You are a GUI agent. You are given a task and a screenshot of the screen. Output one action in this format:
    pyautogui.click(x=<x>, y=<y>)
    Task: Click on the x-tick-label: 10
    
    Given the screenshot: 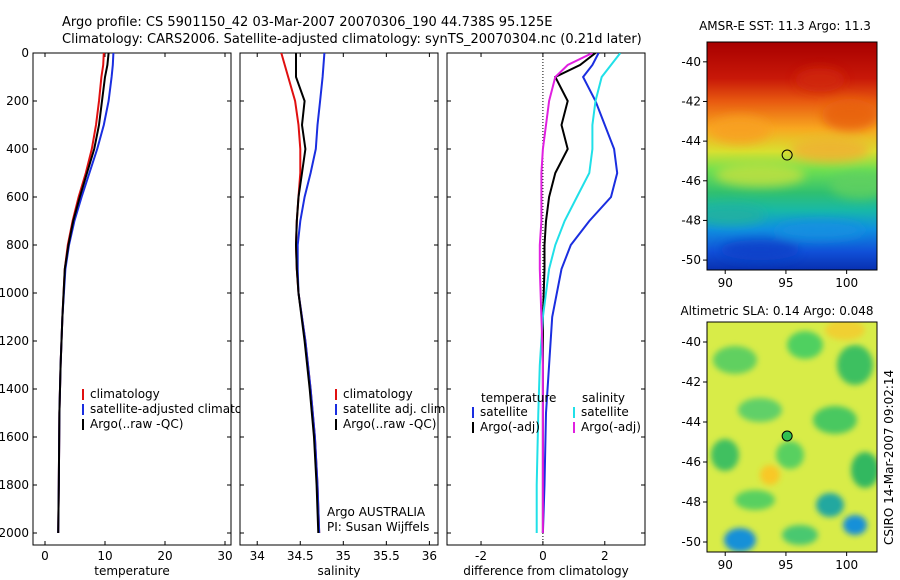 What is the action you would take?
    pyautogui.click(x=104, y=556)
    